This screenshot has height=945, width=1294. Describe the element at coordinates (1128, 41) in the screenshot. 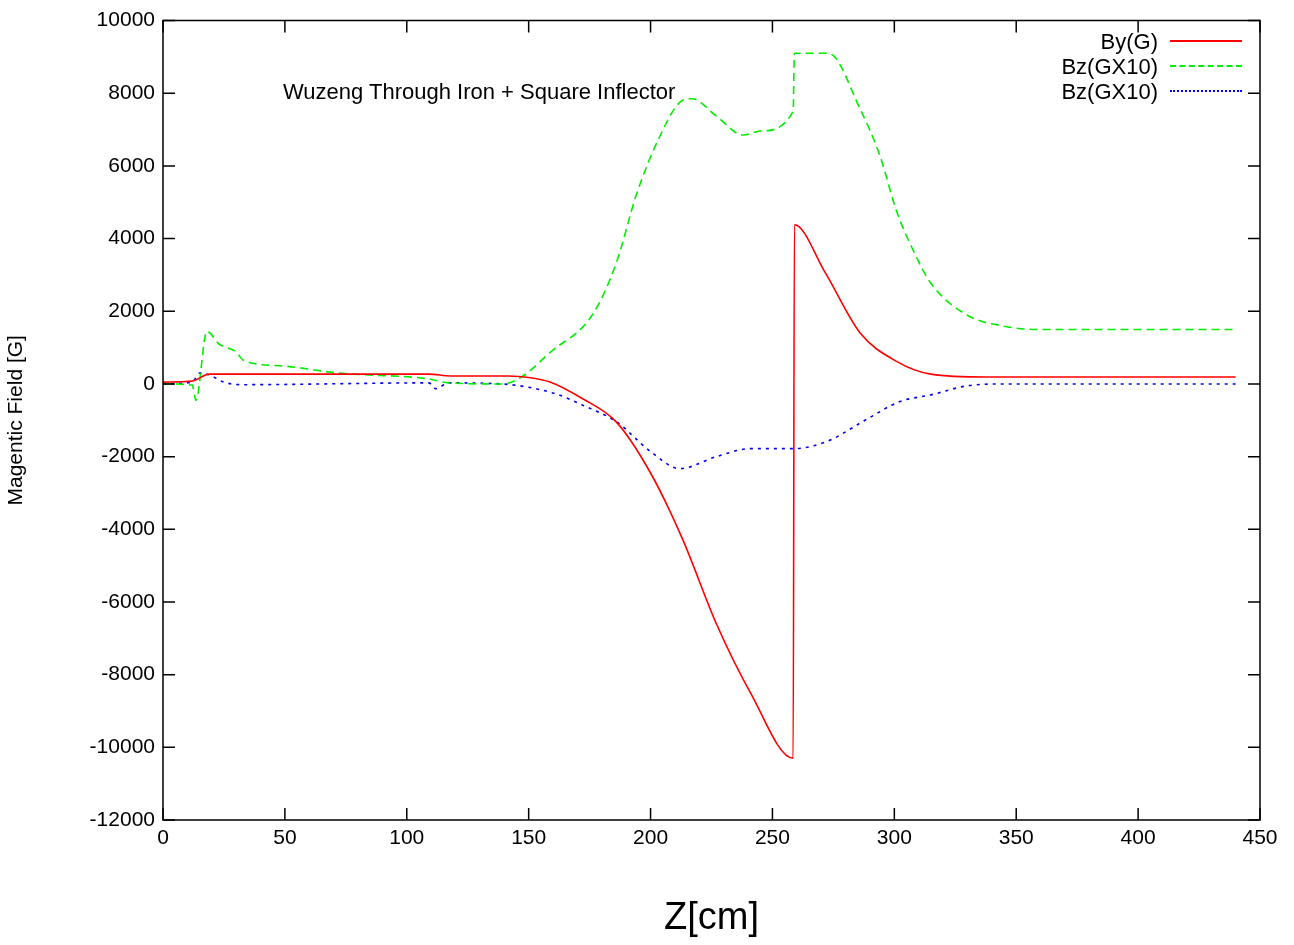

I see `legend-label: By(G)` at that location.